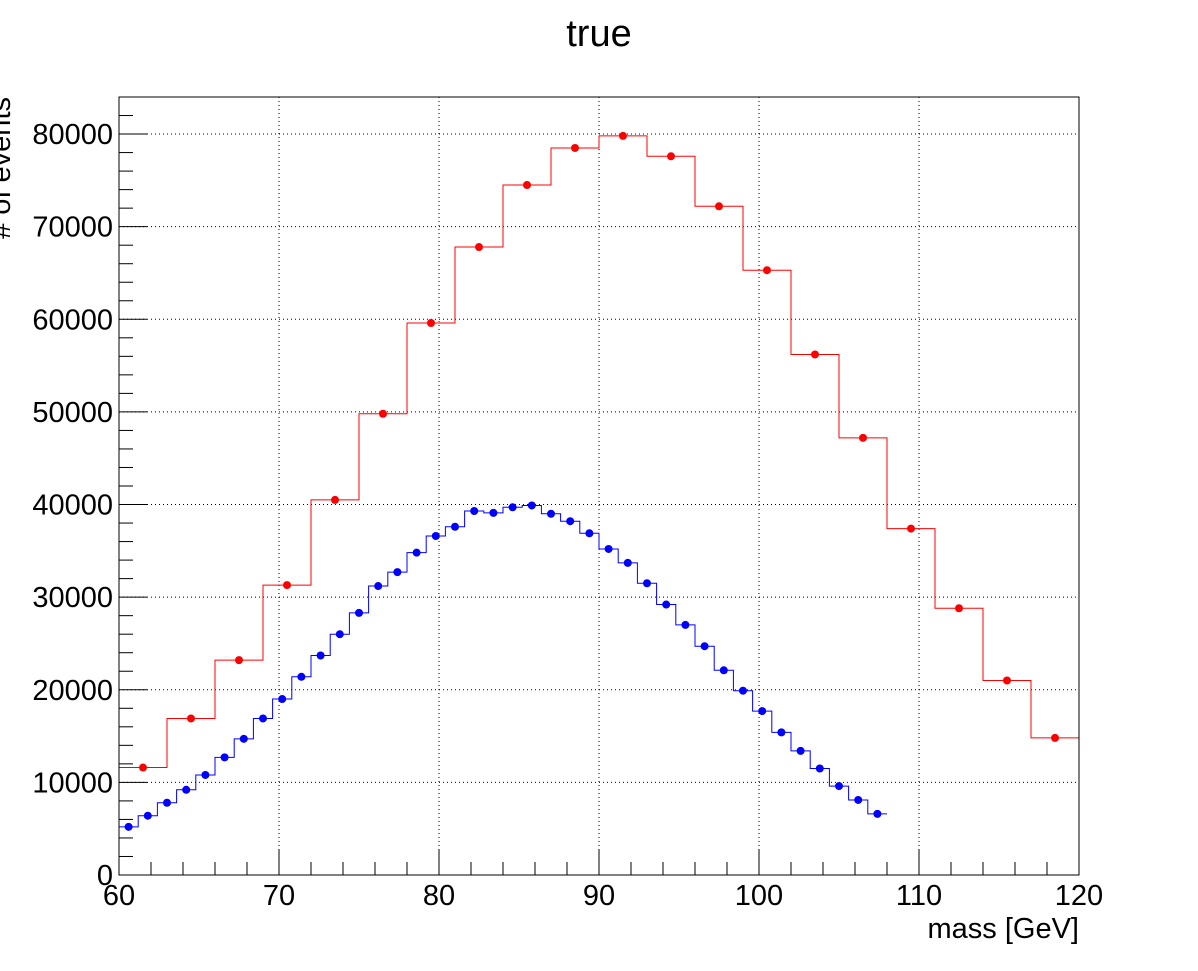 The height and width of the screenshot is (971, 1198). Describe the element at coordinates (1079, 896) in the screenshot. I see `x-tick-label: 120` at that location.